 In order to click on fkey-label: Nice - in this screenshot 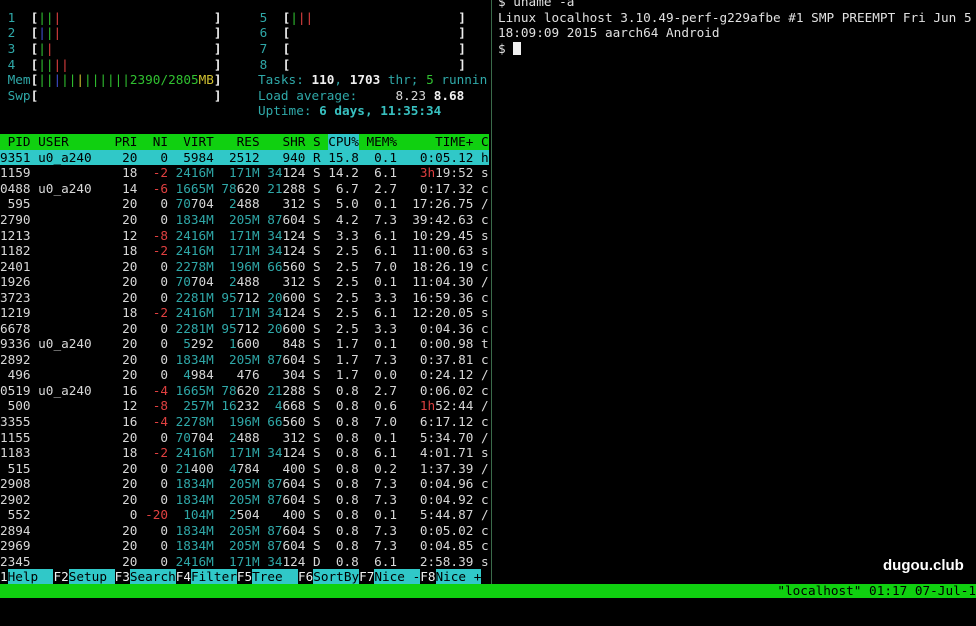, I will do `click(397, 577)`.